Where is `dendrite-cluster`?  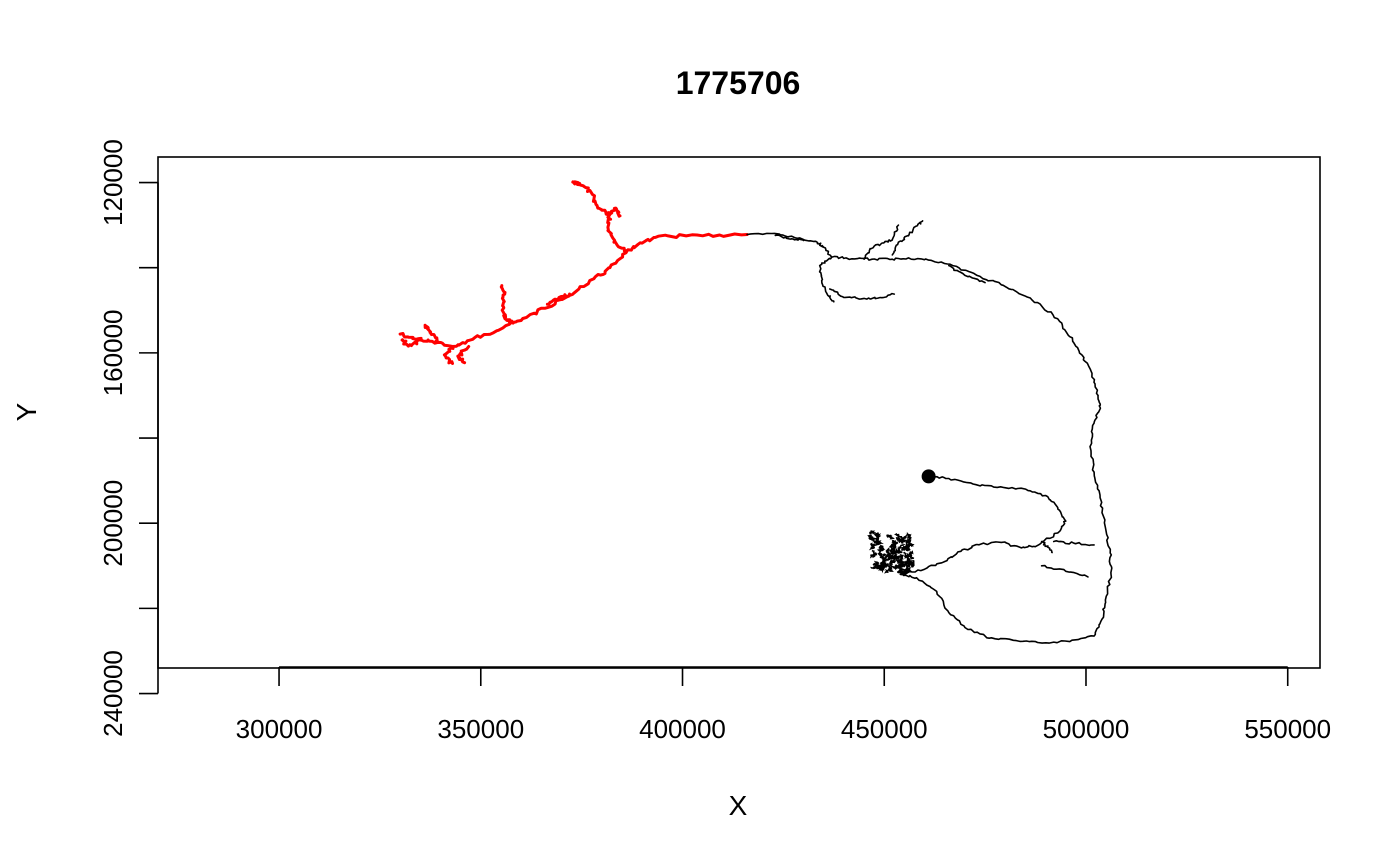
dendrite-cluster is located at coordinates (891, 552).